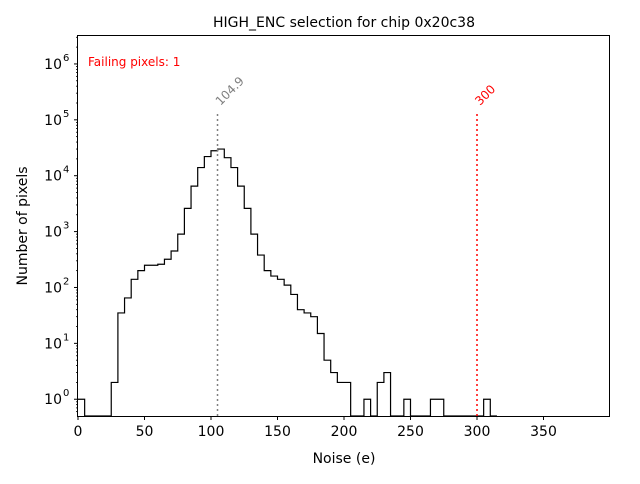  Describe the element at coordinates (477, 432) in the screenshot. I see `x-tick-label: 300` at that location.